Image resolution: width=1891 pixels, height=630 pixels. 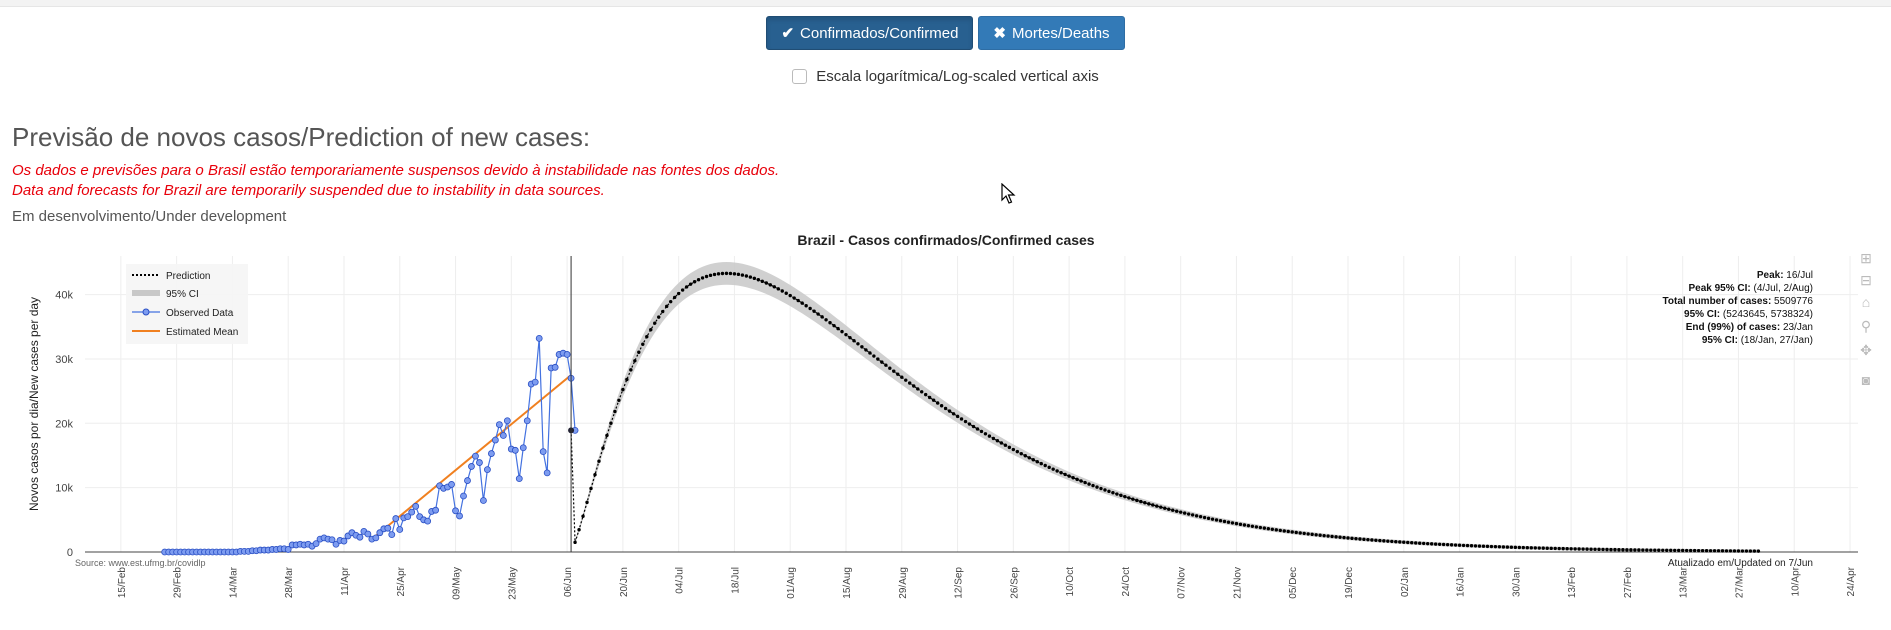 I want to click on x-tick-label: 09/May, so click(x=457, y=583).